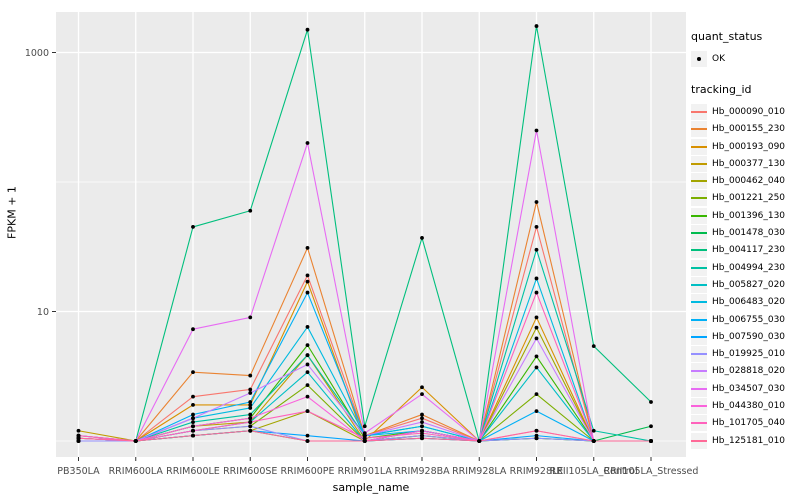  Describe the element at coordinates (12, 212) in the screenshot. I see `y-axis-title: FPKM + 1` at that location.